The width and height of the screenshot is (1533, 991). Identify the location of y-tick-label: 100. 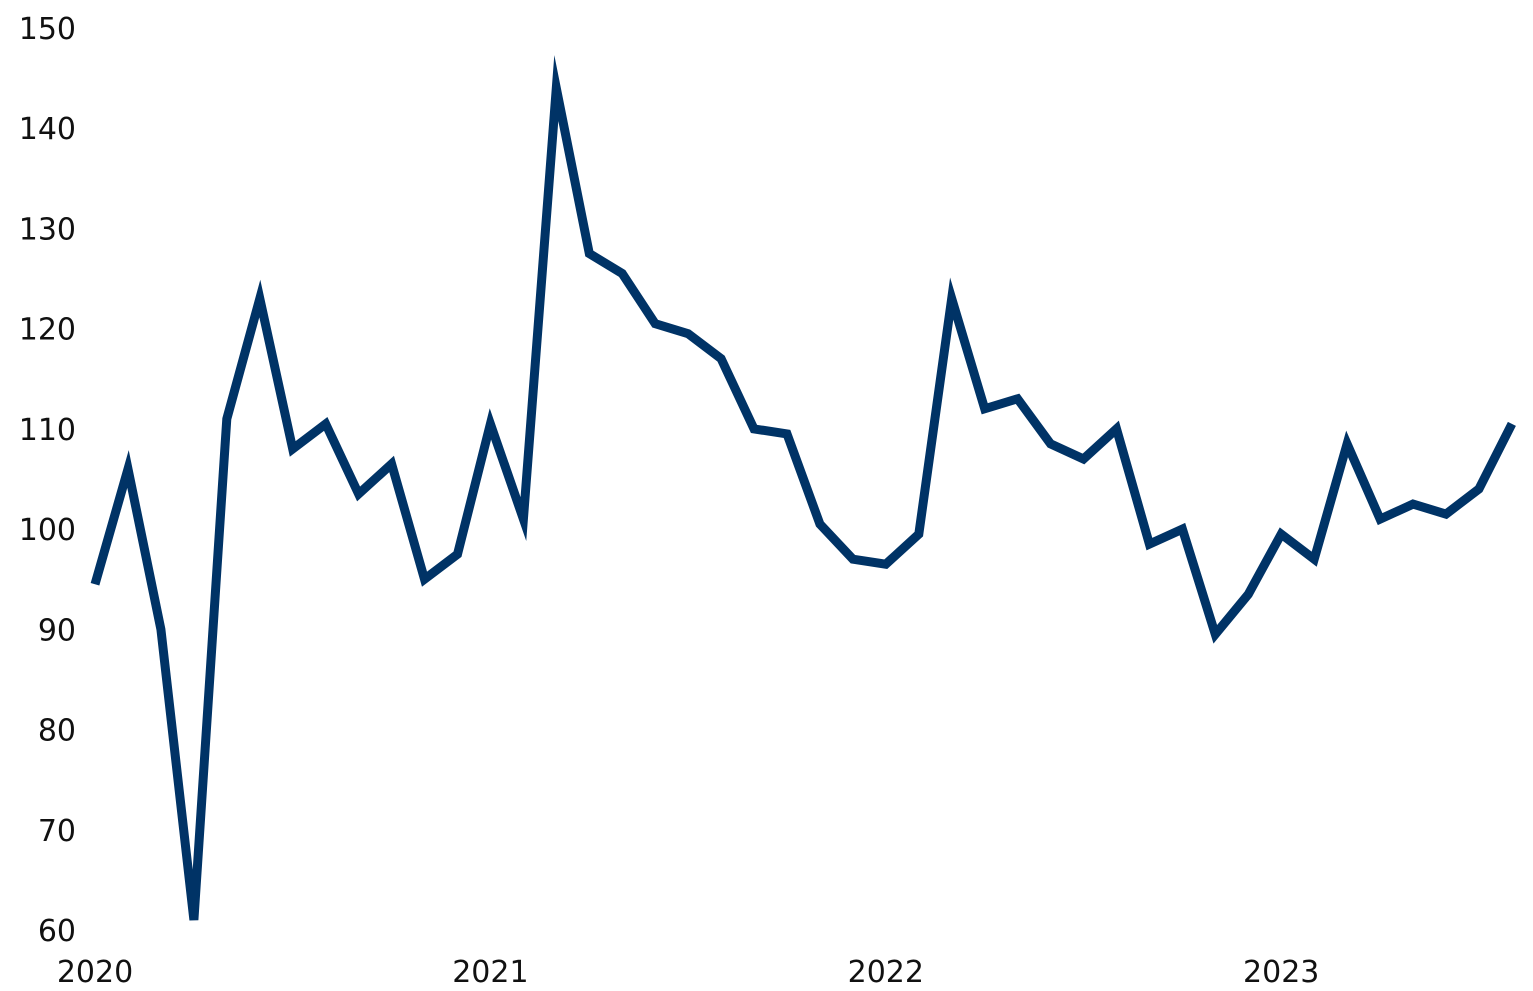
(47, 530).